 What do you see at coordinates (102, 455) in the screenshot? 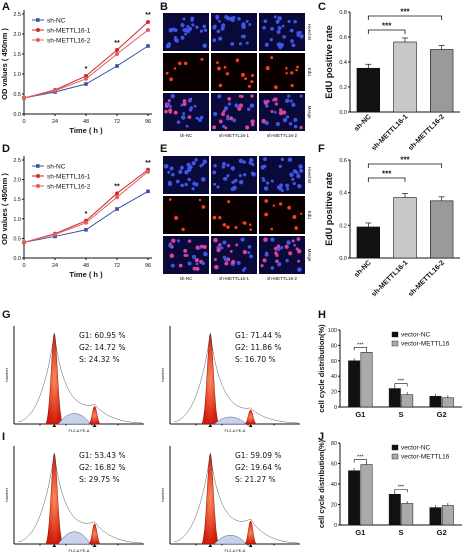
I see `flow-stat: G1: 53.43 %` at bounding box center [102, 455].